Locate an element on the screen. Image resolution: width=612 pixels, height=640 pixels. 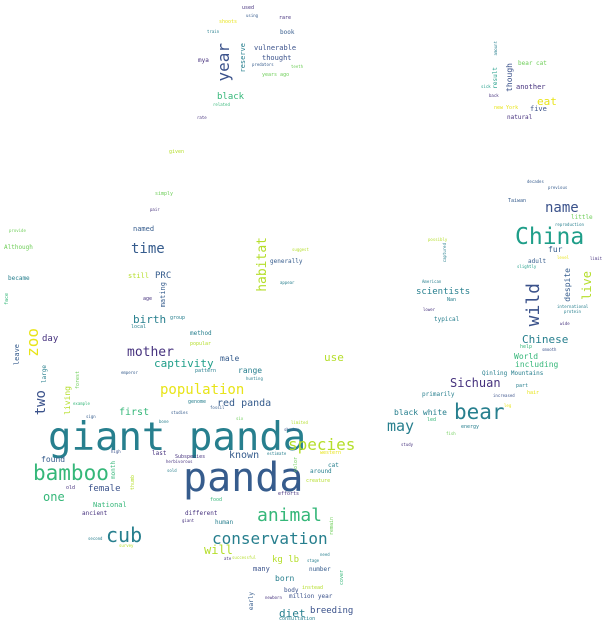
word-face: face is located at coordinates (7, 299).